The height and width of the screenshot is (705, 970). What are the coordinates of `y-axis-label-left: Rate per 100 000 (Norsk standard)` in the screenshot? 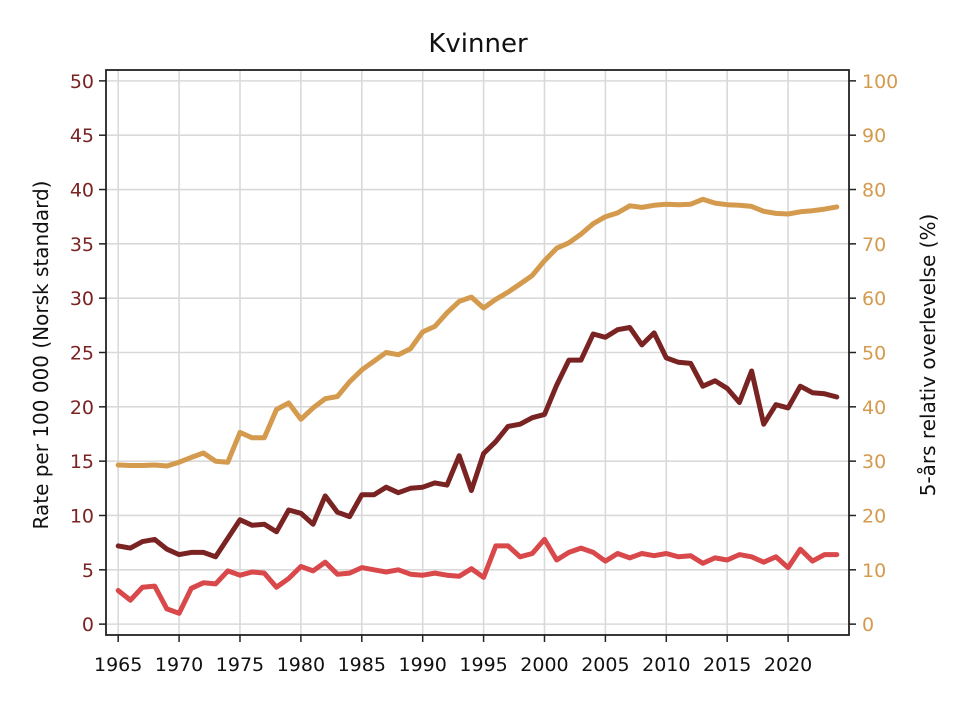 It's located at (41, 355).